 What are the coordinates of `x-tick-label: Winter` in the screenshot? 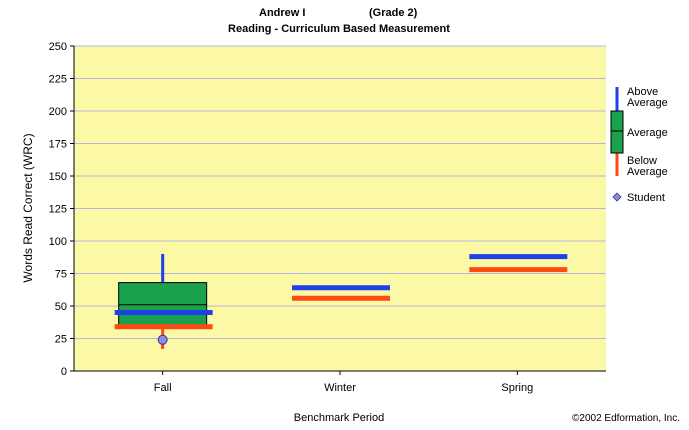 It's located at (340, 388).